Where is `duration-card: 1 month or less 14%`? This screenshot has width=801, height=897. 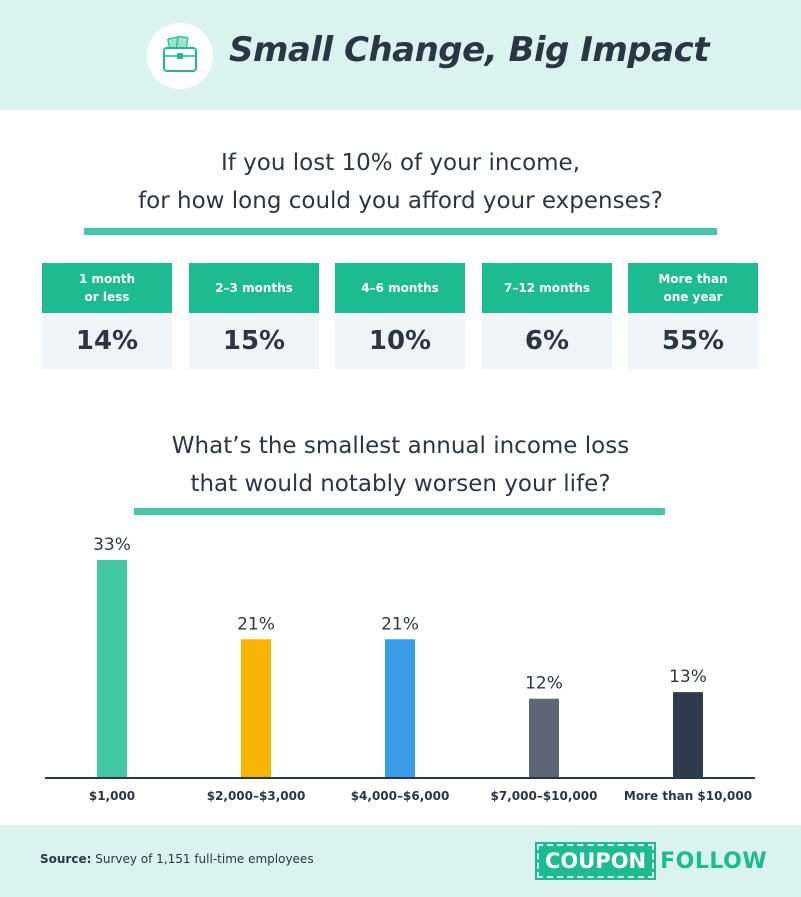
duration-card: 1 month or less 14% is located at coordinates (107, 316).